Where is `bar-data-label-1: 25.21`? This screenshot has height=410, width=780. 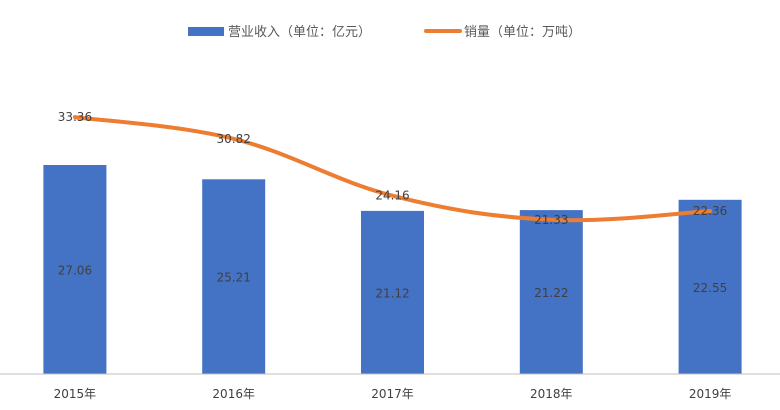 bar-data-label-1: 25.21 is located at coordinates (234, 278).